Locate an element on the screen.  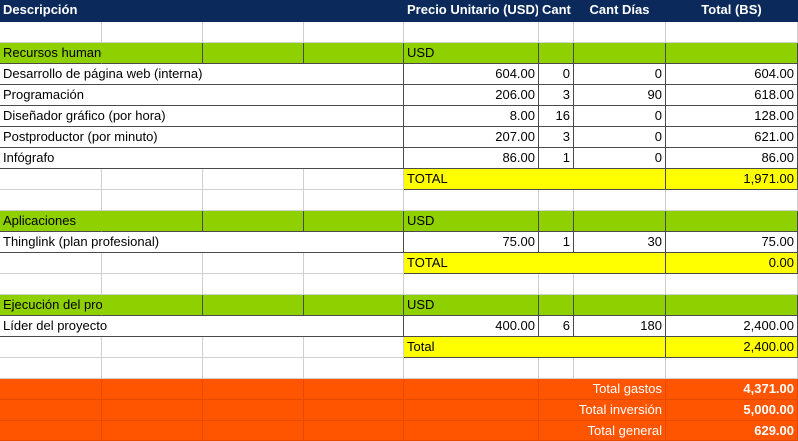
item-total: 86.00 is located at coordinates (732, 158).